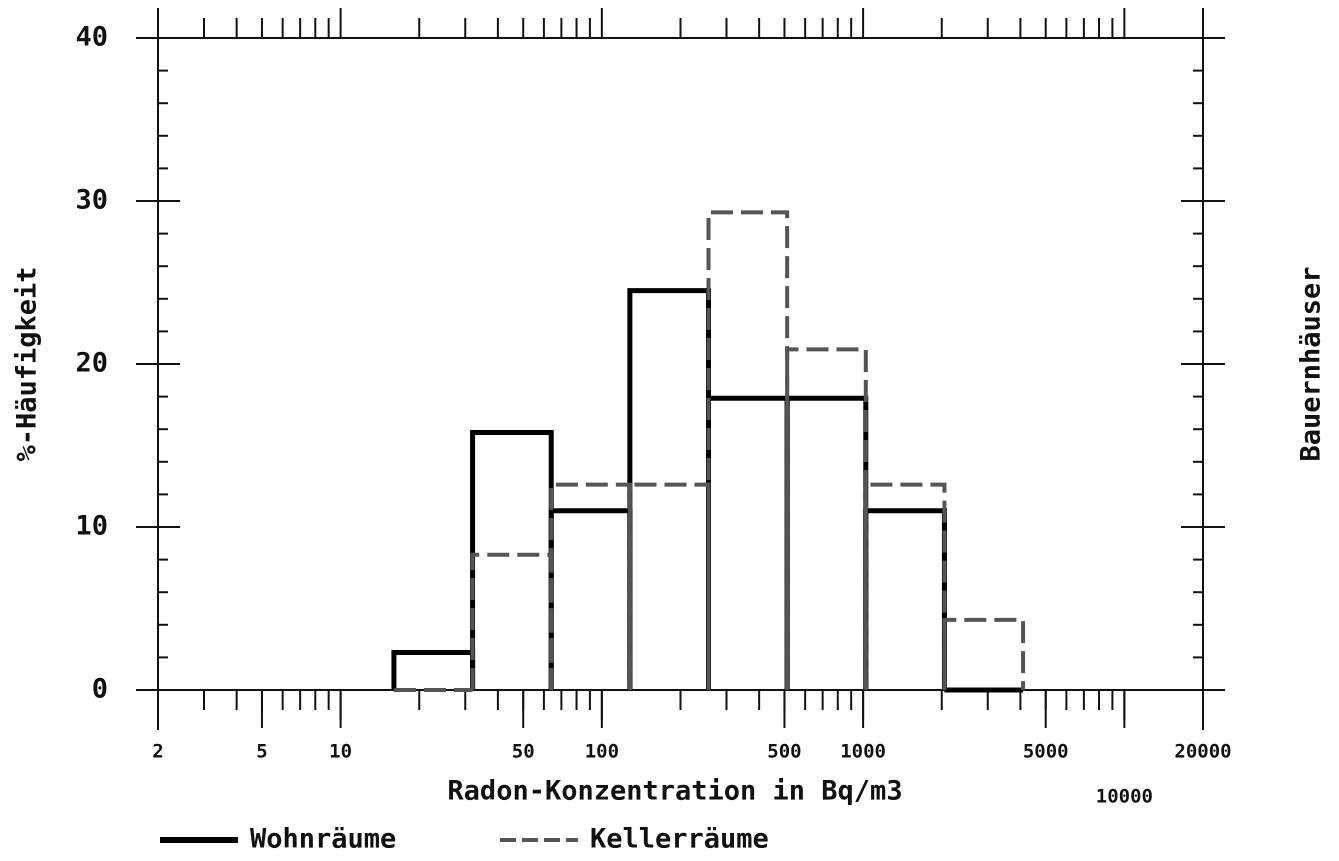  I want to click on x-tick-label: 50, so click(523, 752).